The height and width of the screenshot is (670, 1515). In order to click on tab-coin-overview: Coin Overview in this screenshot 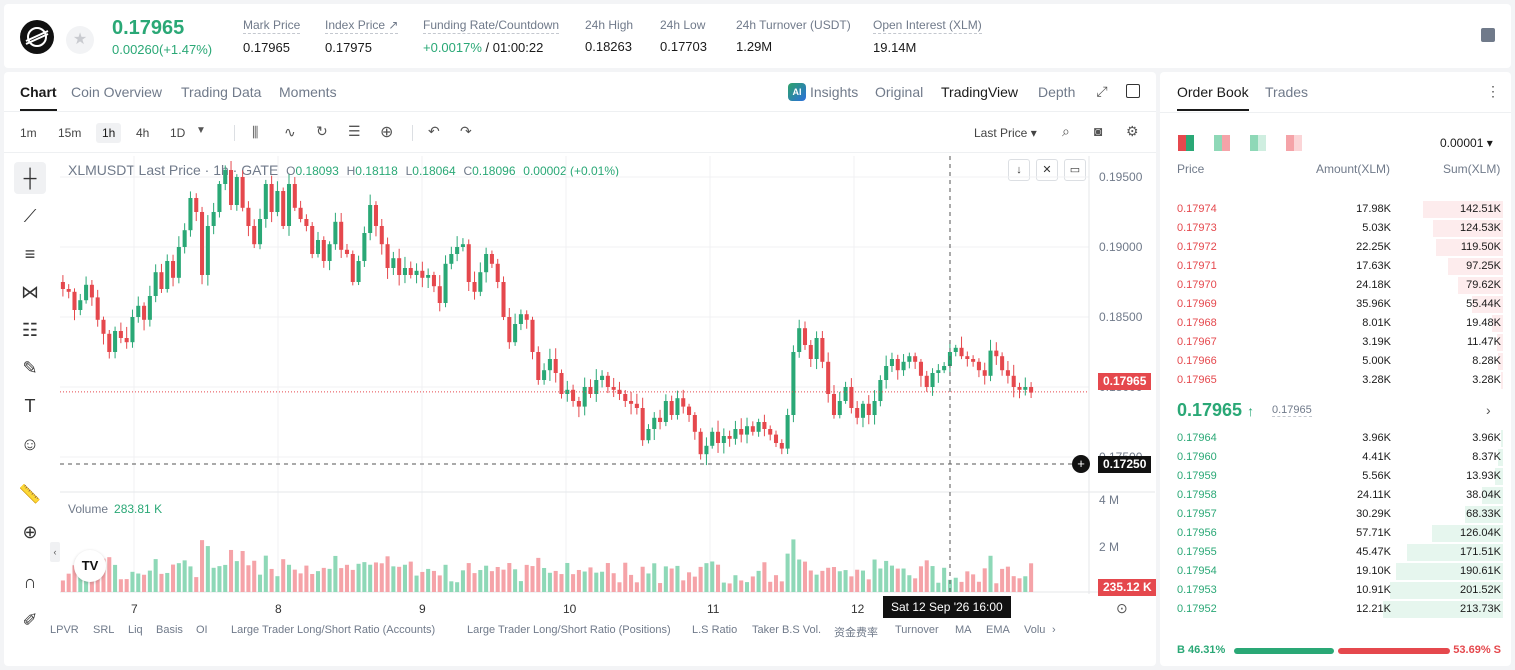, I will do `click(117, 92)`.